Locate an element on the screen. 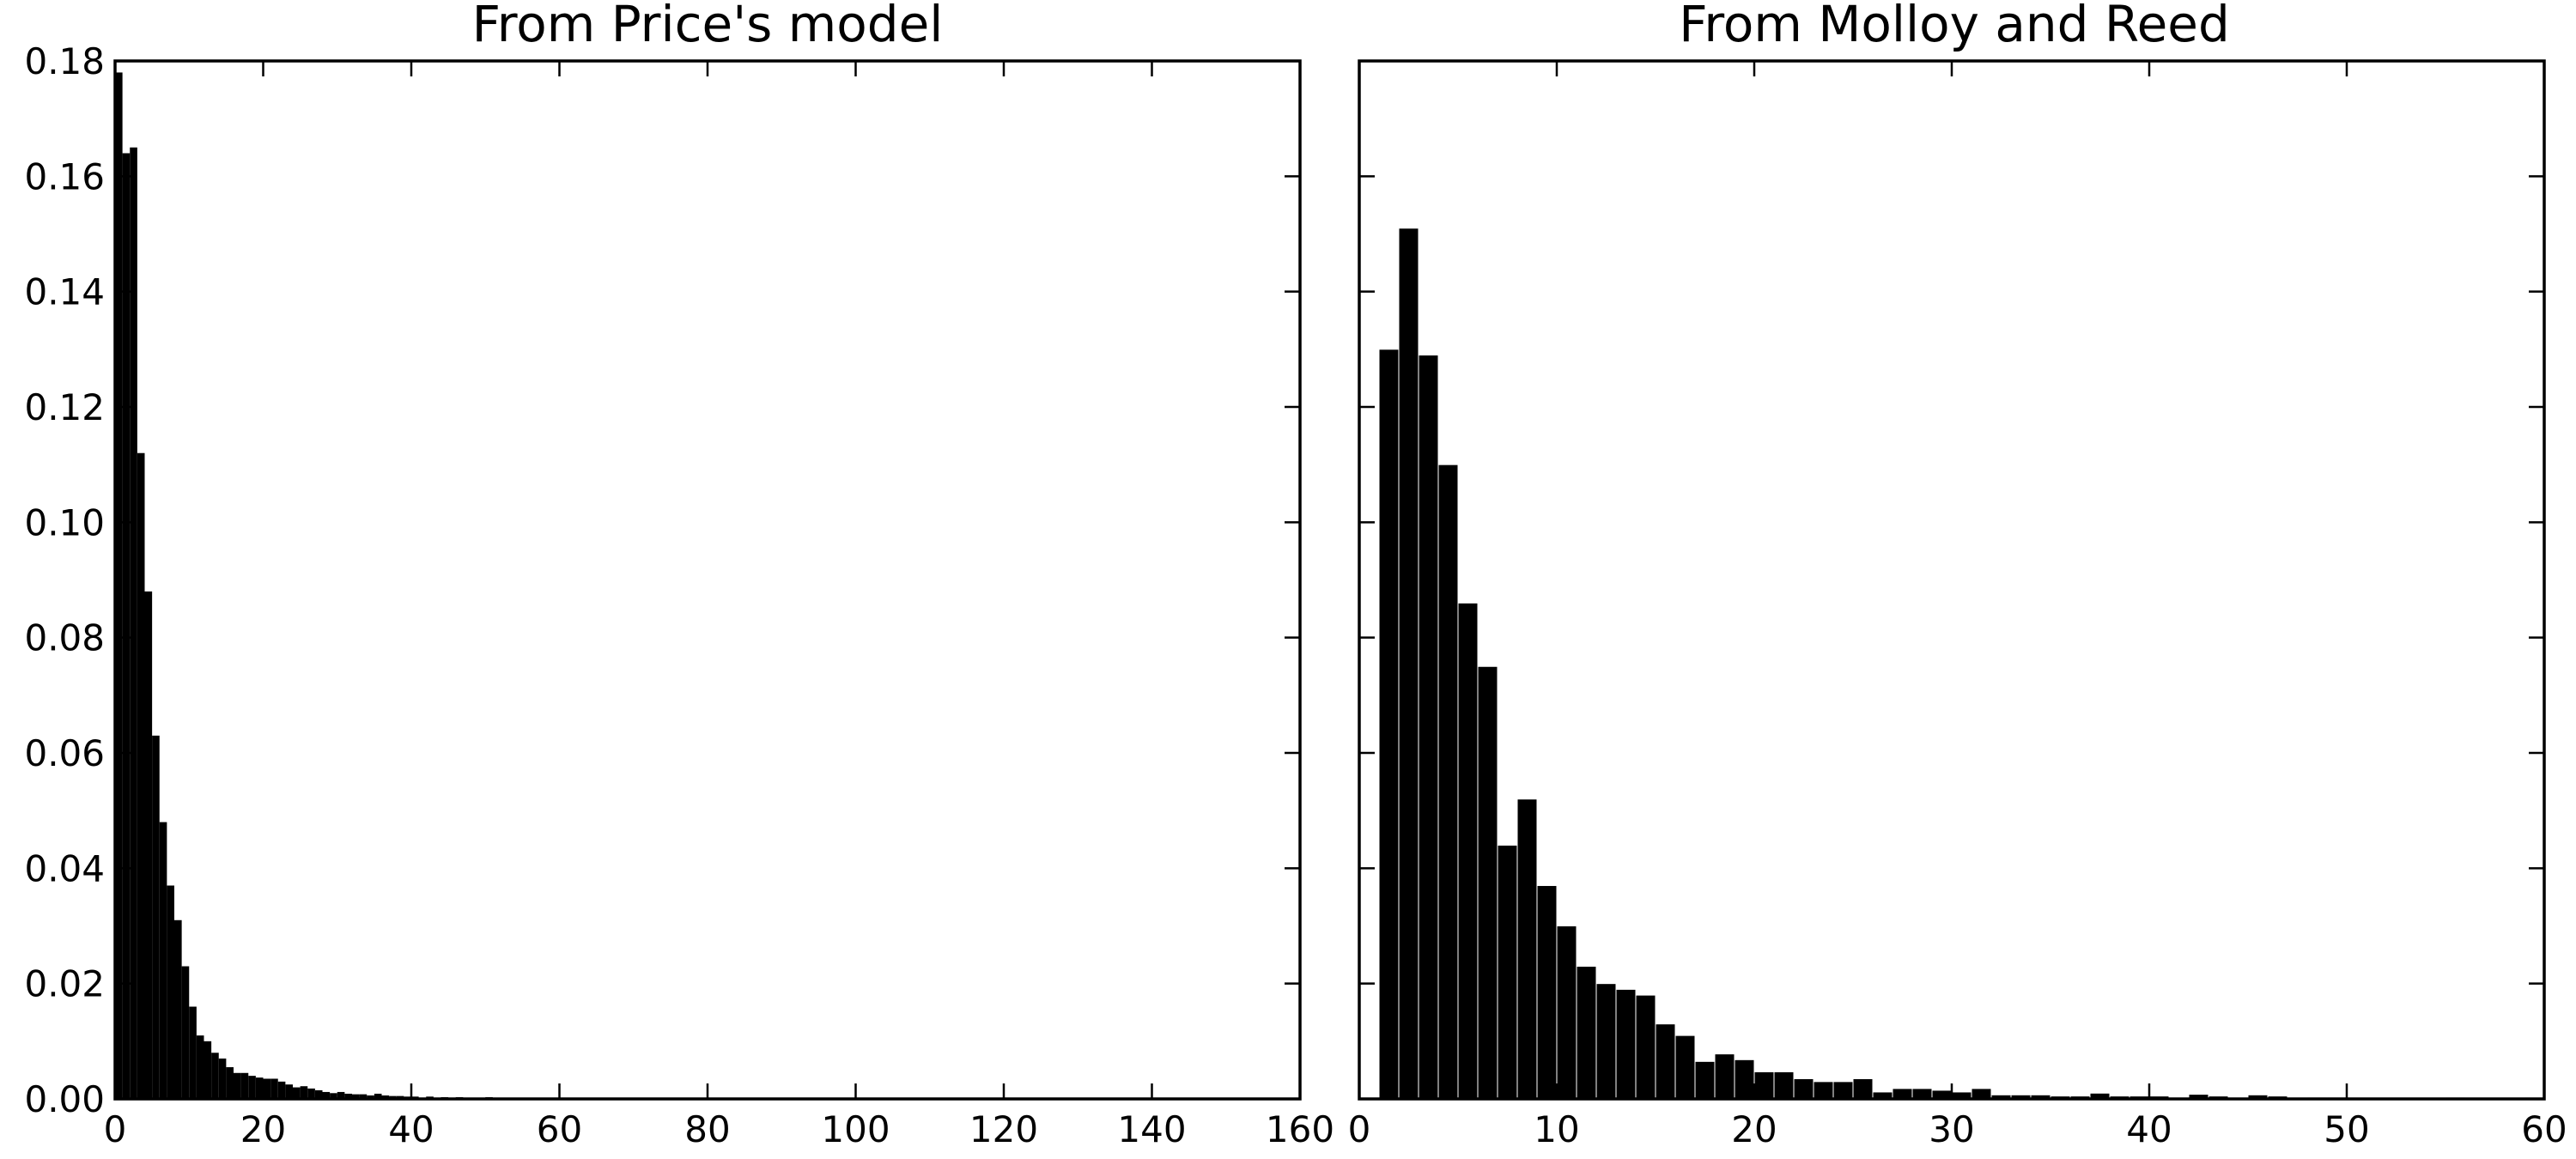 This screenshot has width=2576, height=1159. x-tick-label: 50 is located at coordinates (2346, 1129).